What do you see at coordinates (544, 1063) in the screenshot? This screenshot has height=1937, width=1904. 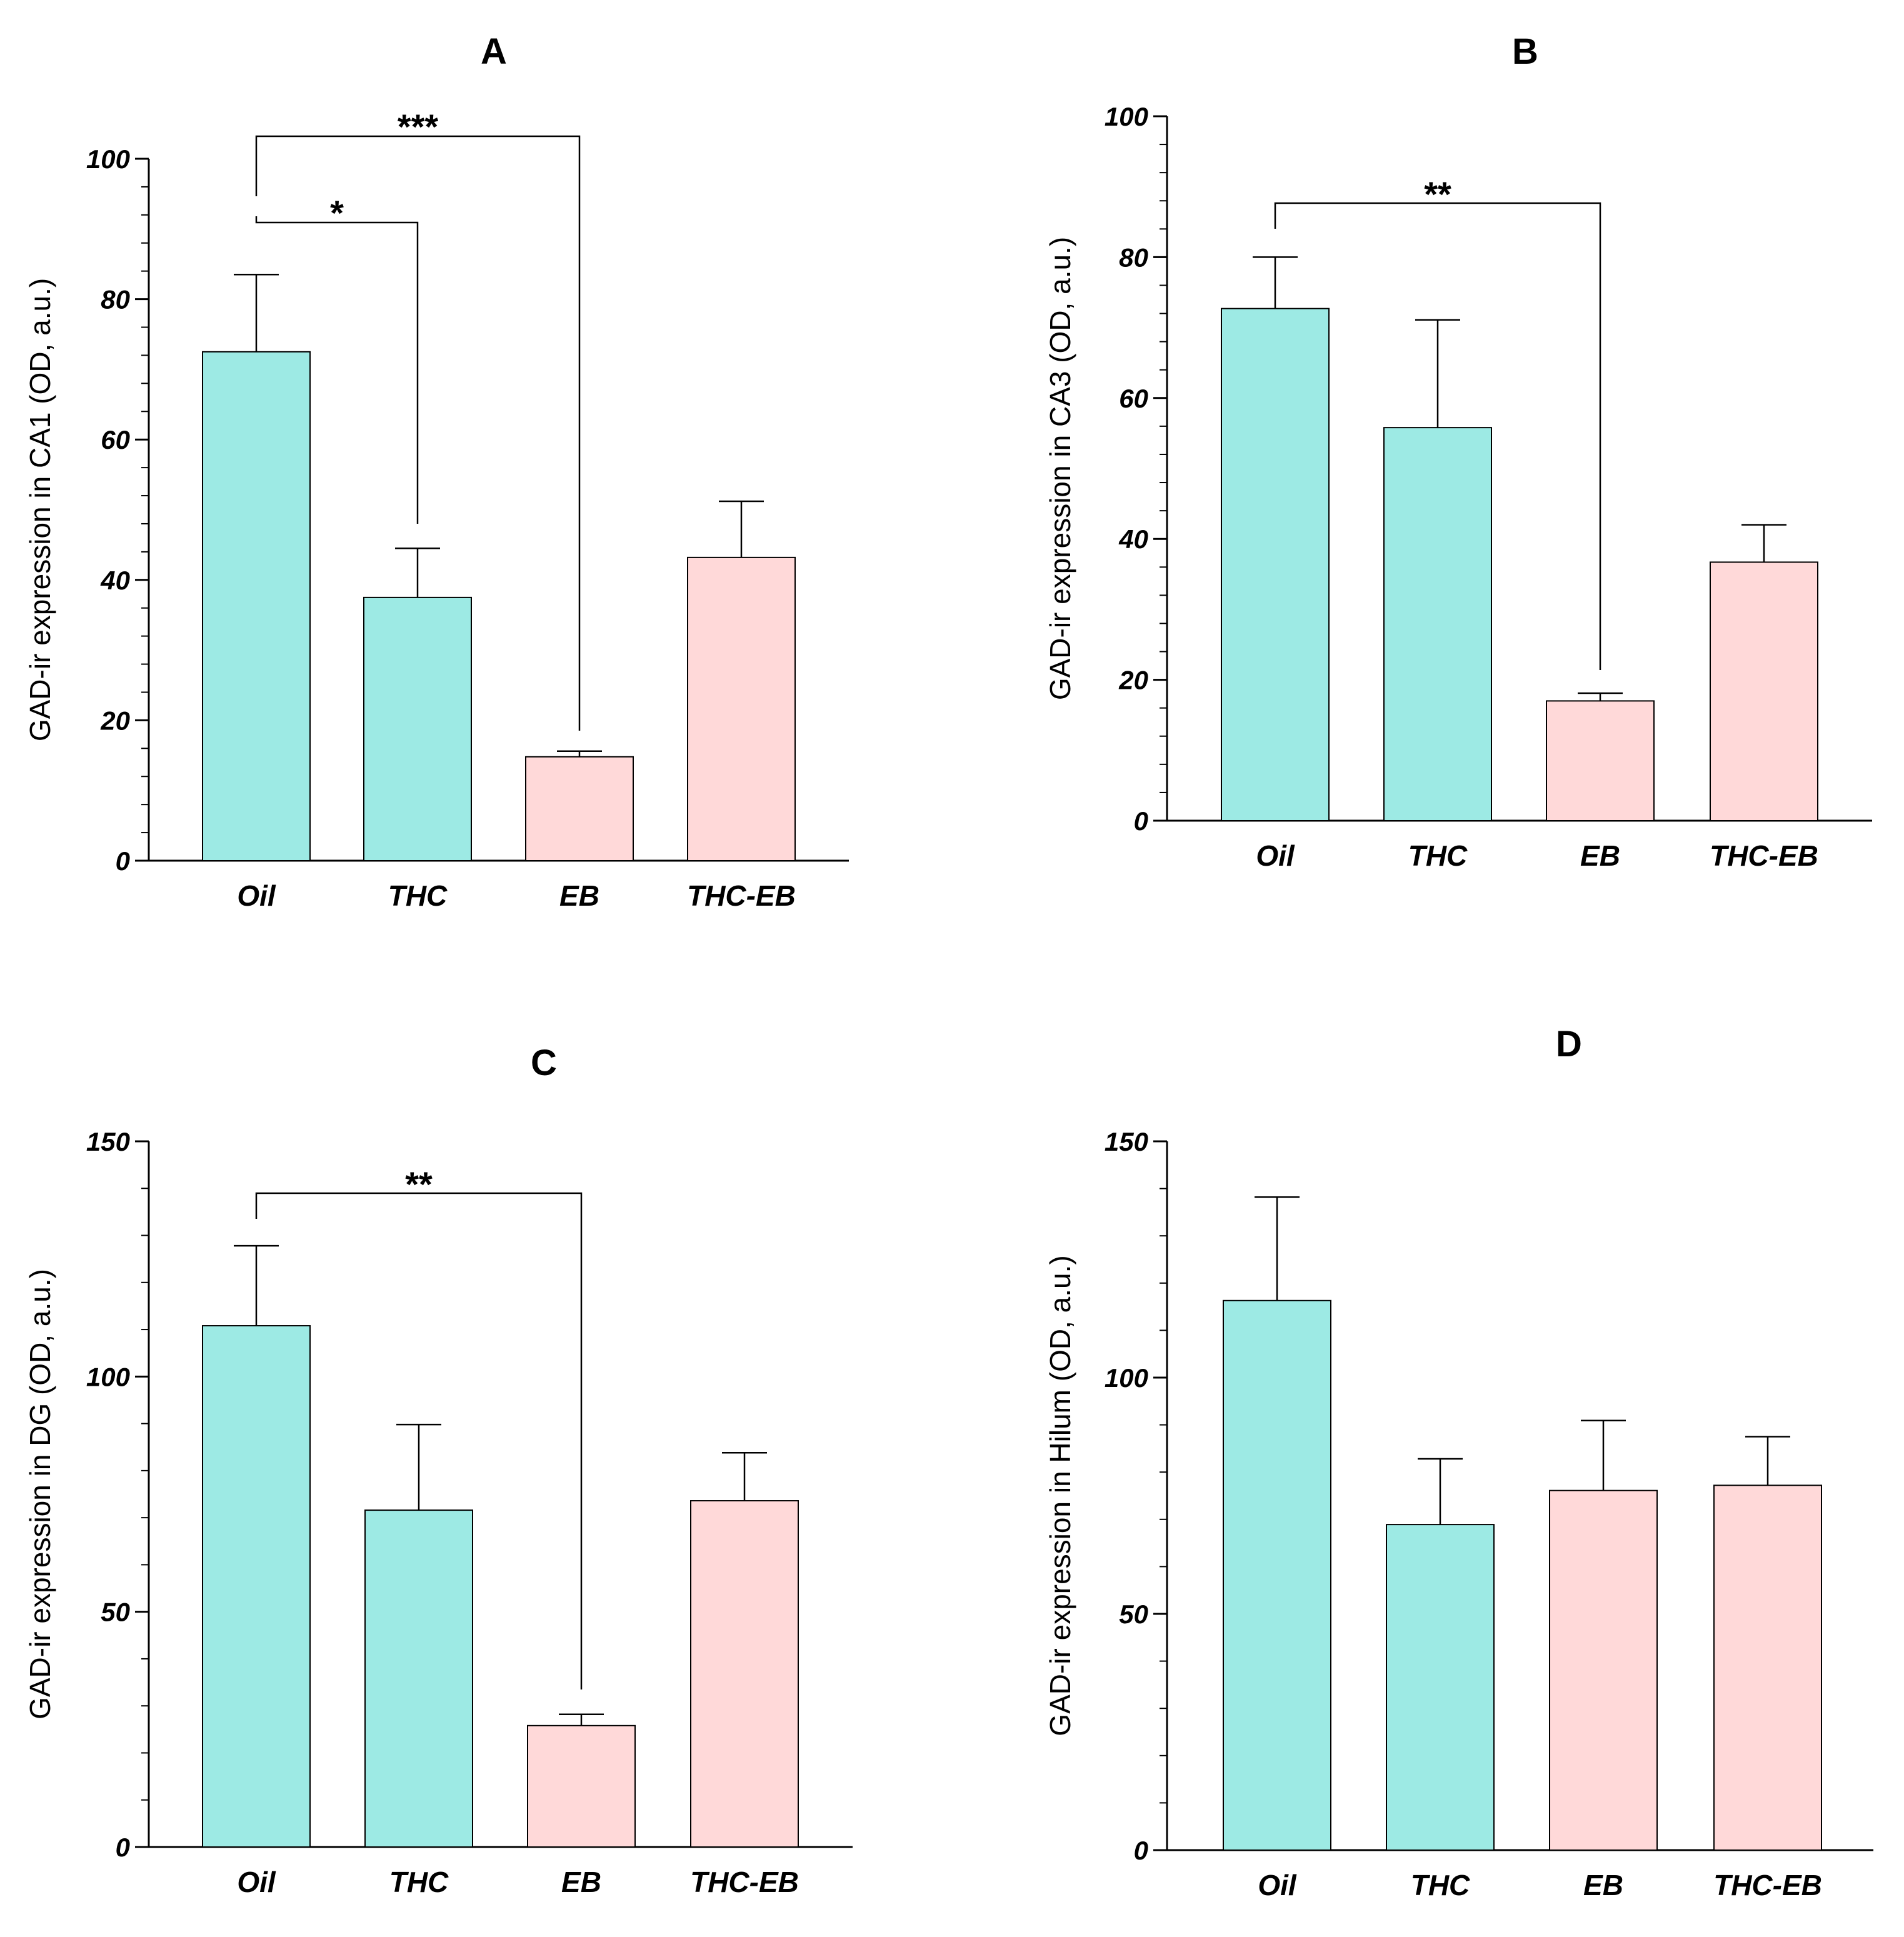 I see `panel-title: C` at bounding box center [544, 1063].